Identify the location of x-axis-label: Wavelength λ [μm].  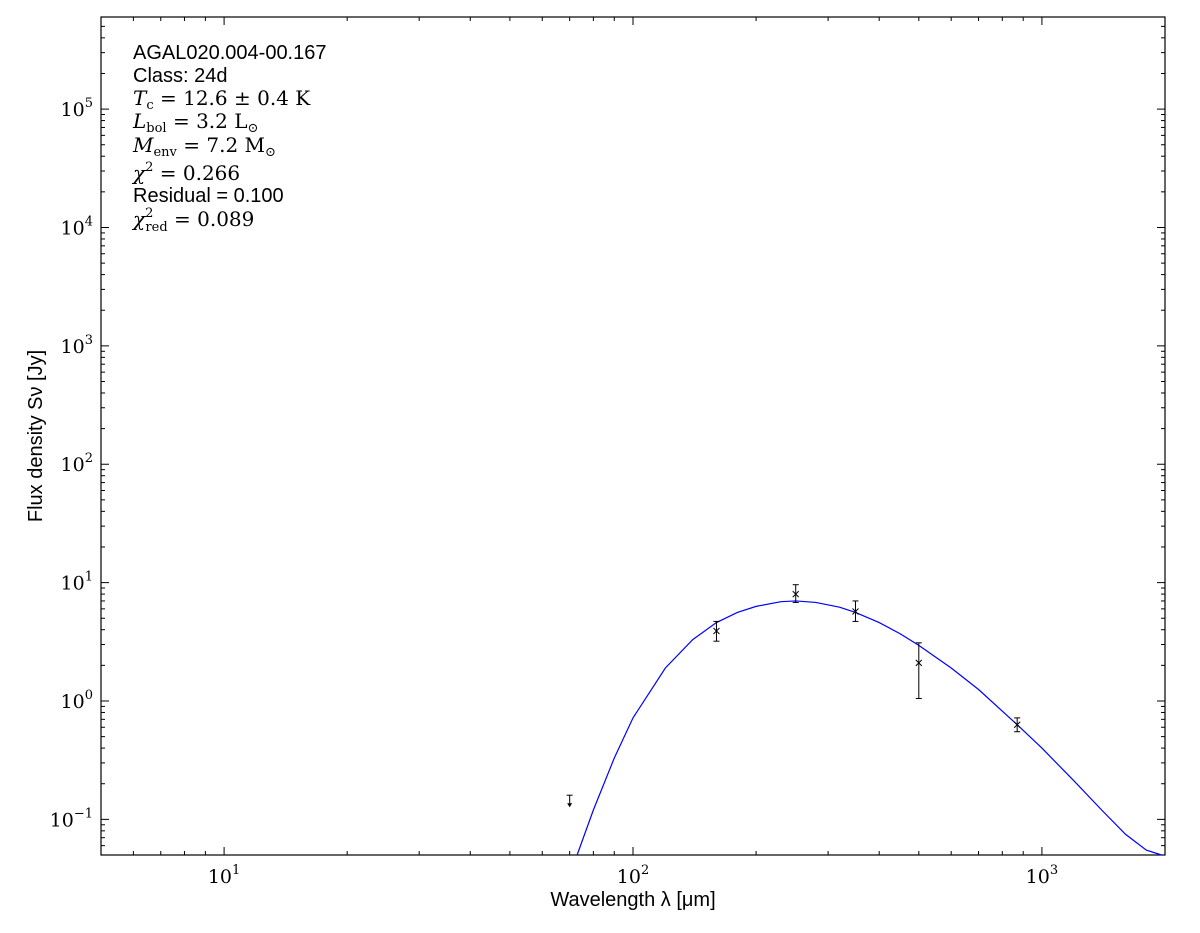
(632, 900).